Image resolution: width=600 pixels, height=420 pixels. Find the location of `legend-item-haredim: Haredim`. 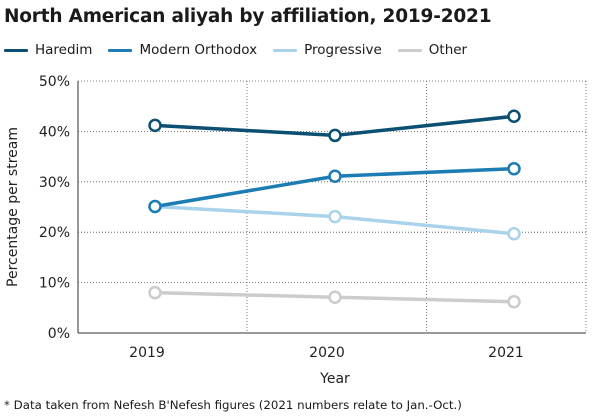

legend-item-haredim: Haredim is located at coordinates (48, 50).